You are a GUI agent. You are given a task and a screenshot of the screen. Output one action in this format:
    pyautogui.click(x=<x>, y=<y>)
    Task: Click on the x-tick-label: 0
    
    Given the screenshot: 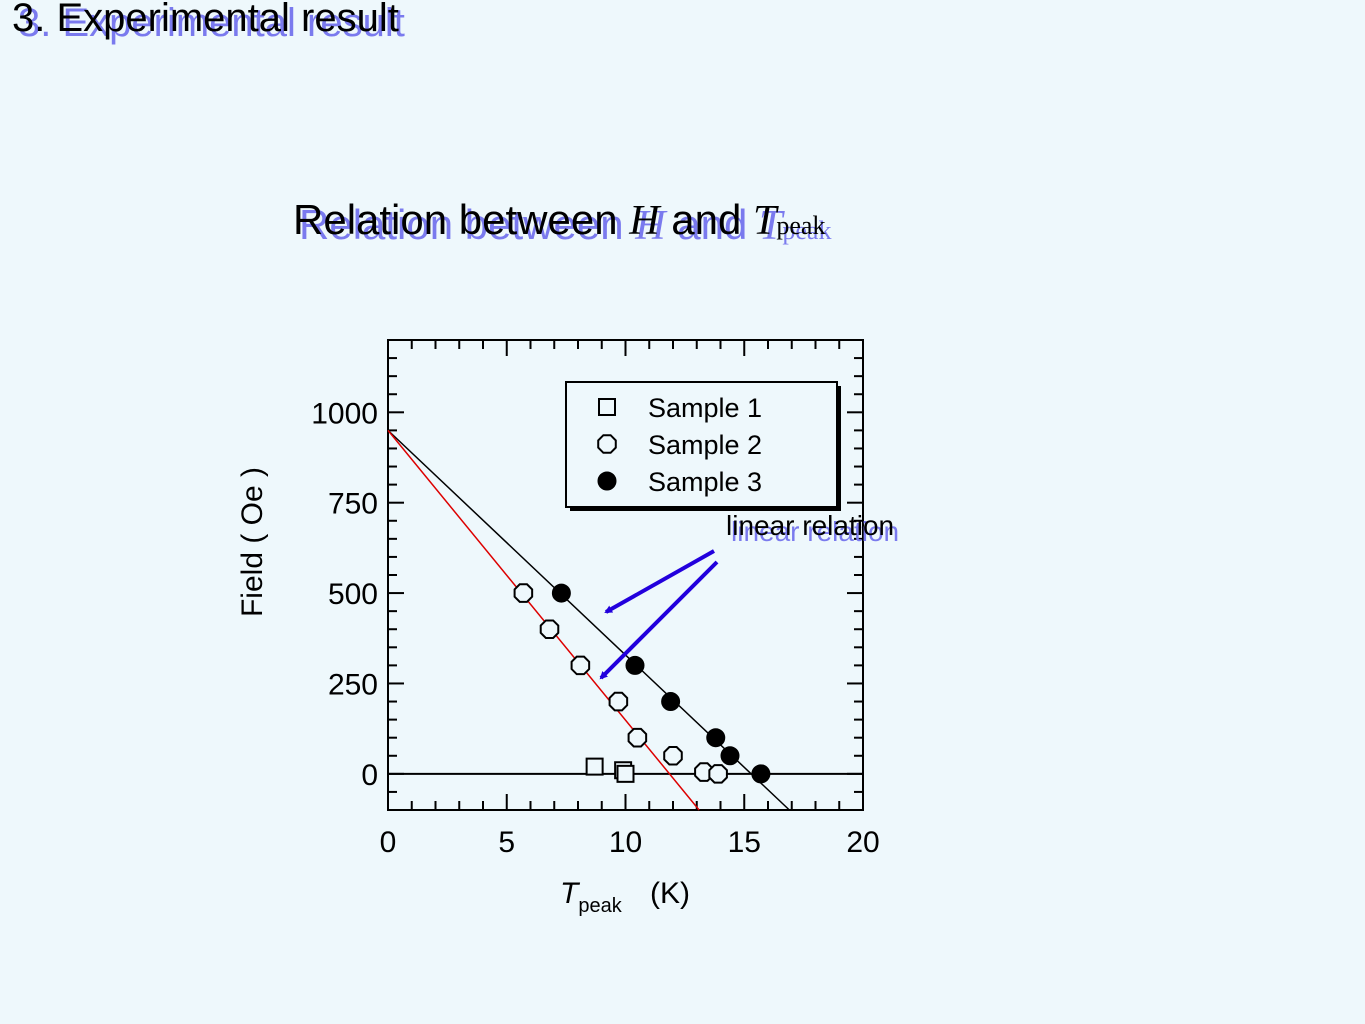 What is the action you would take?
    pyautogui.click(x=388, y=842)
    